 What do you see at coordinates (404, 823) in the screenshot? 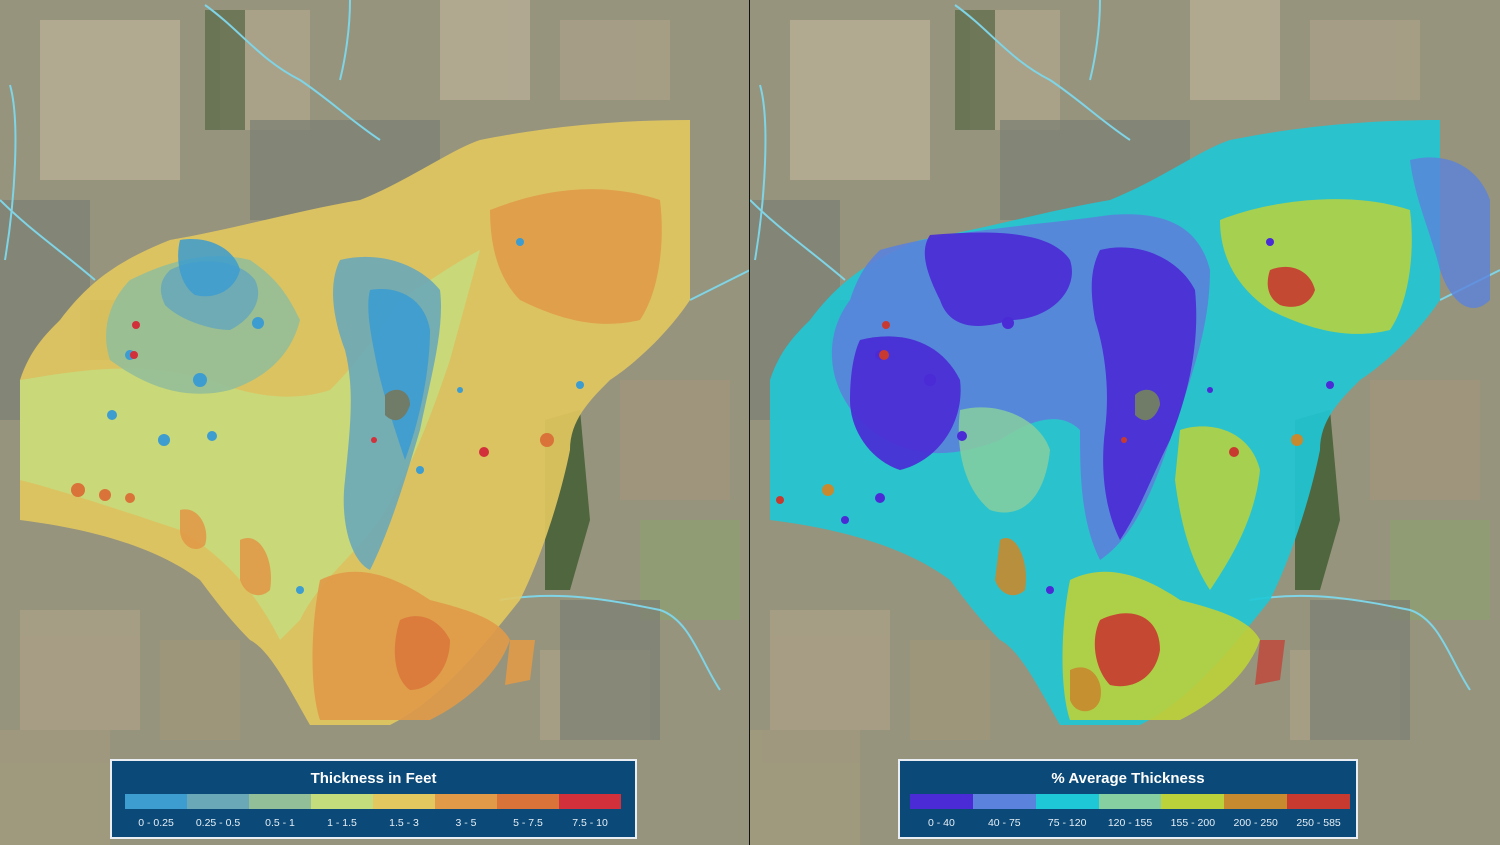
I see `legend-label: 1.5 - 3` at bounding box center [404, 823].